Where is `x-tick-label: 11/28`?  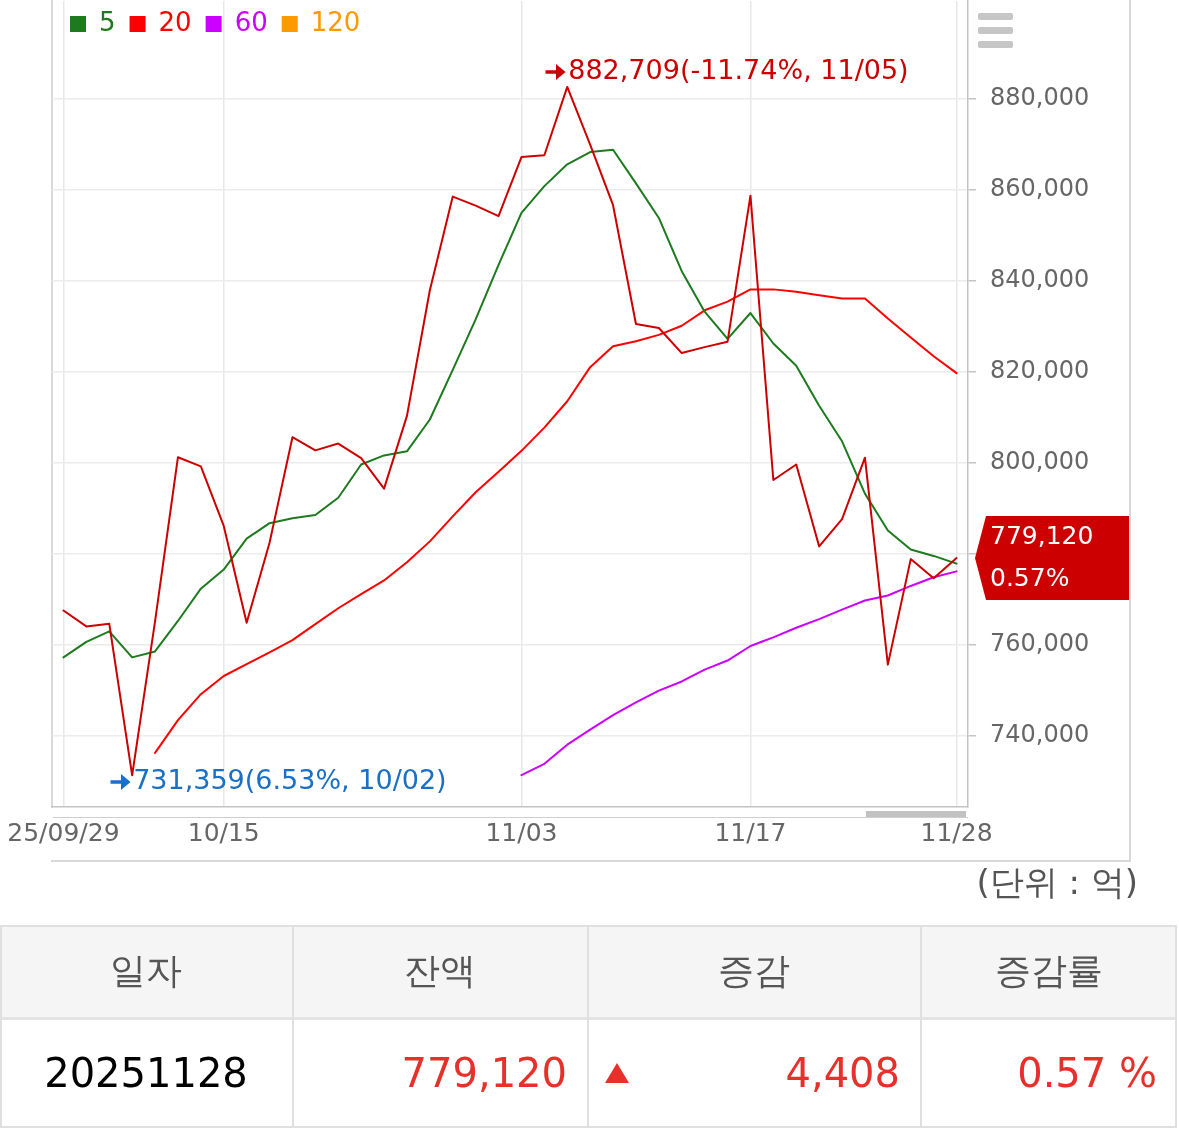
x-tick-label: 11/28 is located at coordinates (956, 832).